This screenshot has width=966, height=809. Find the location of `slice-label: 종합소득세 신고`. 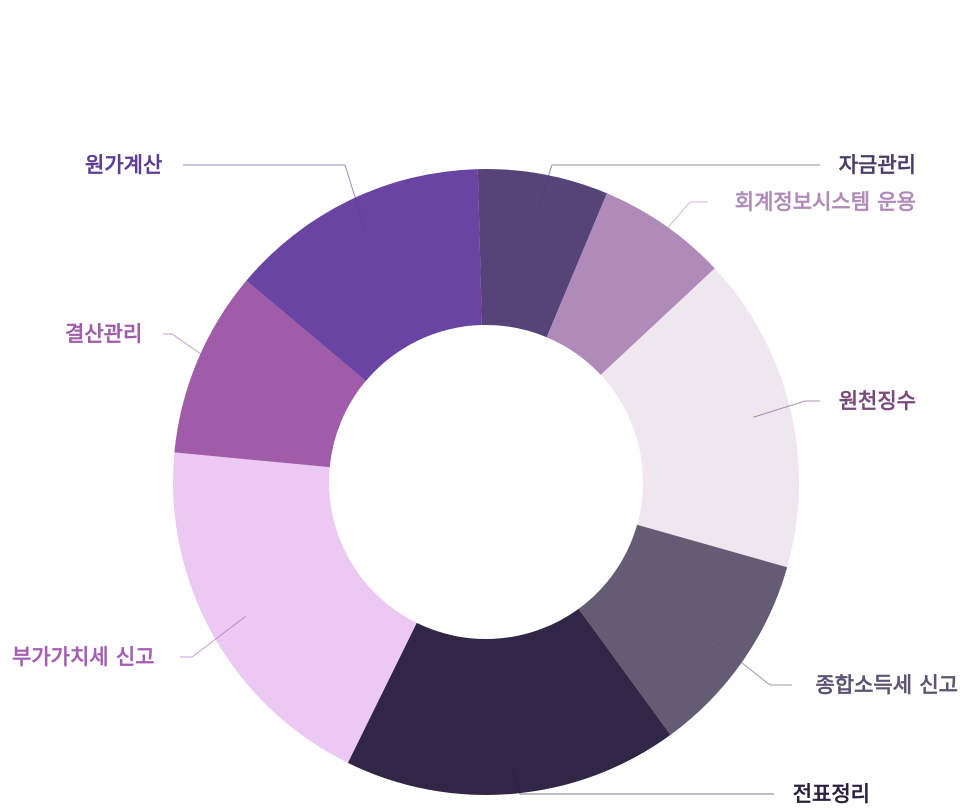

slice-label: 종합소득세 신고 is located at coordinates (886, 685).